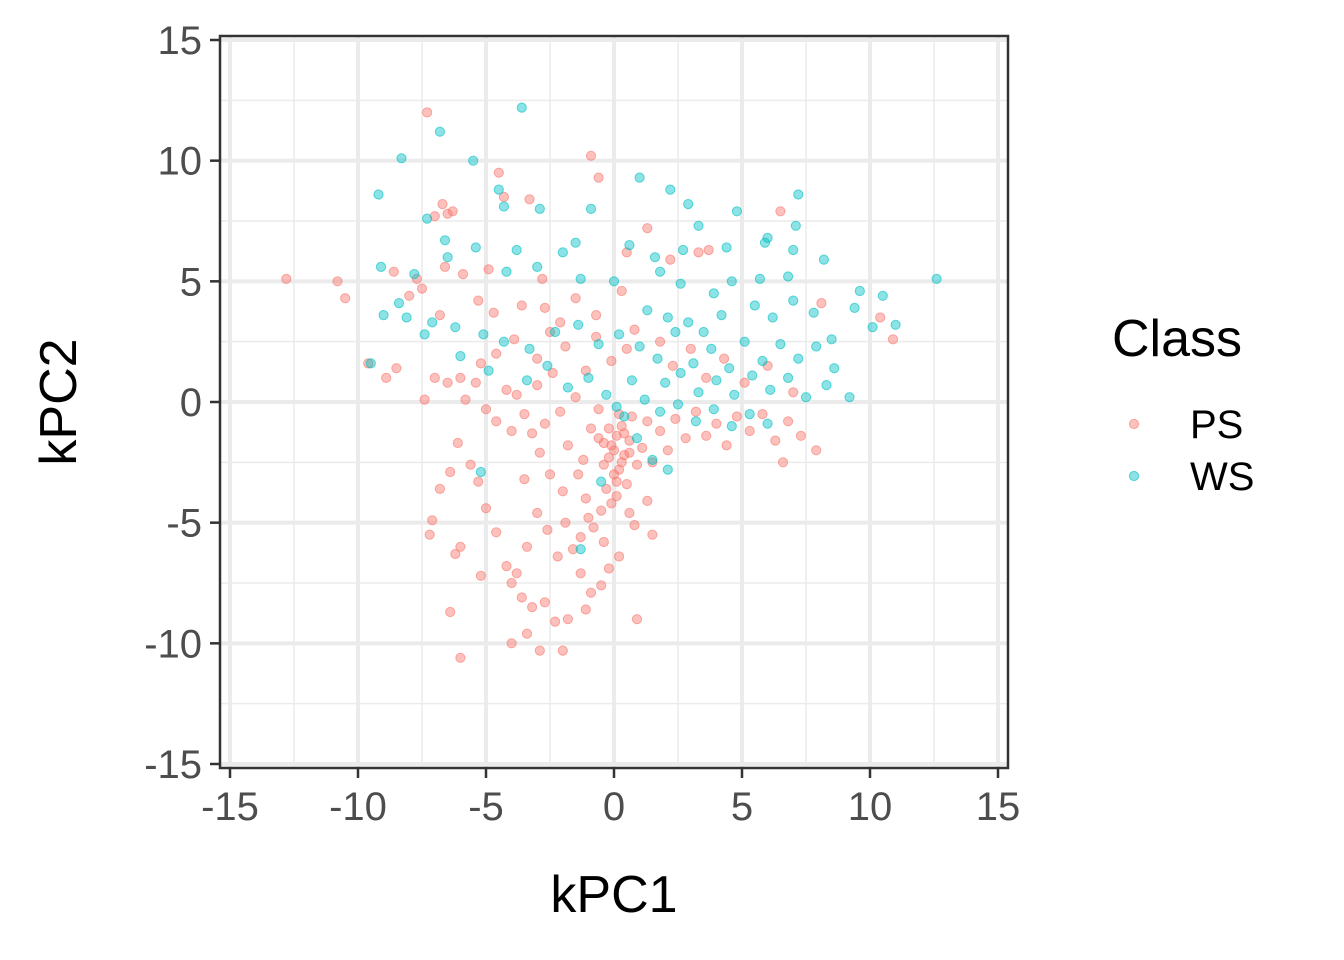  I want to click on legend-label-ps: PS, so click(1216, 425).